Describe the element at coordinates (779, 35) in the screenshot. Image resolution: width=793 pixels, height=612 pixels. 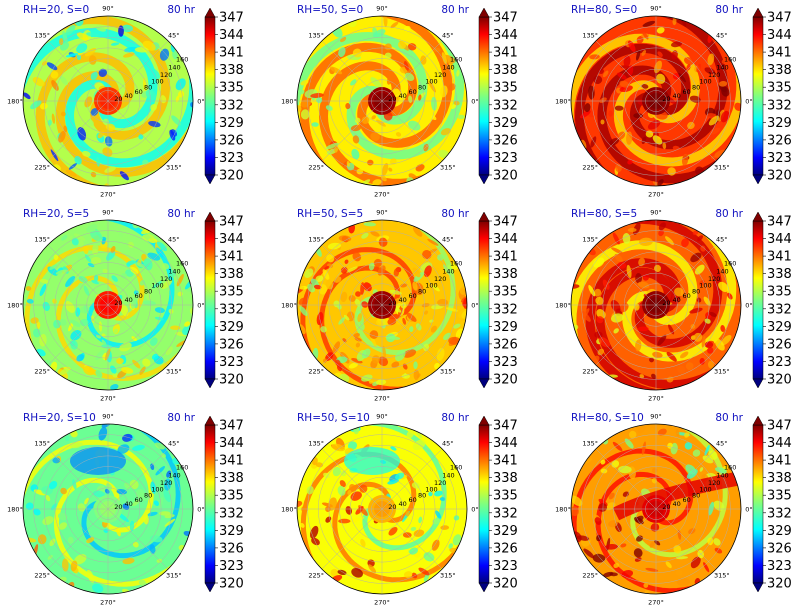
I see `colorbar-tick-label: 344` at that location.